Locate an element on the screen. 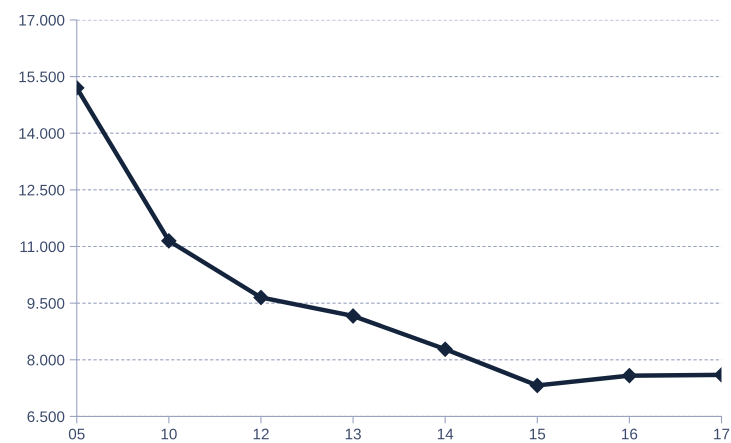 The height and width of the screenshot is (443, 731). x-tick-label: 17 is located at coordinates (722, 434).